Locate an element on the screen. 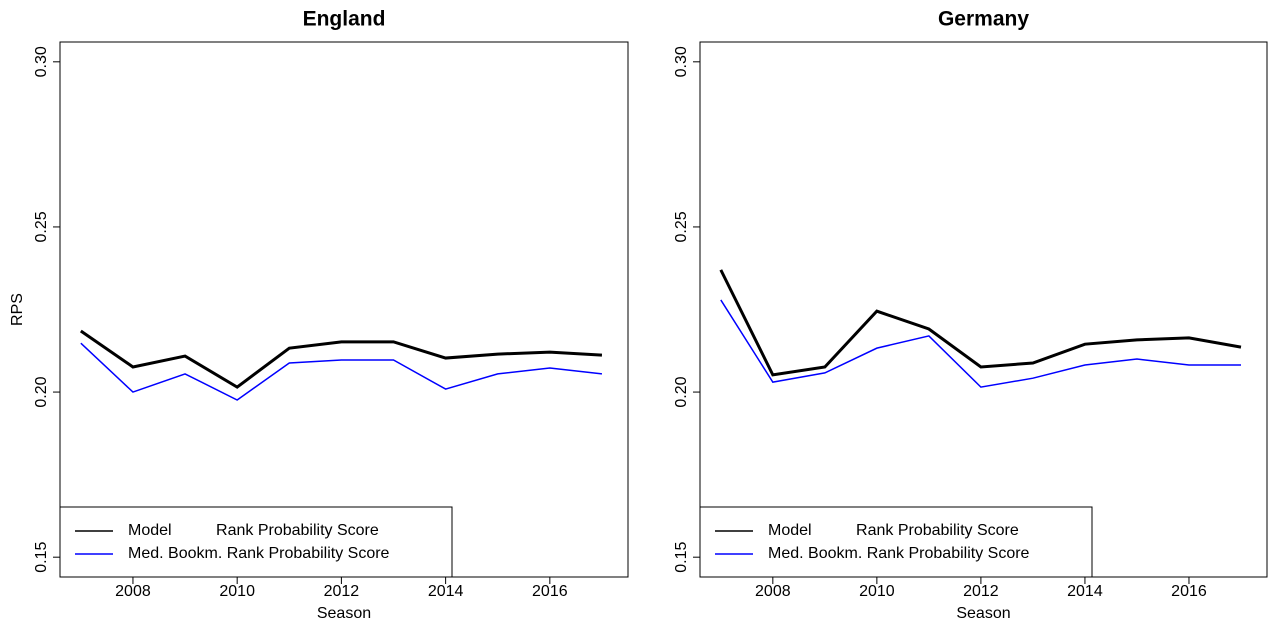 This screenshot has width=1273, height=630. y-axis-label: RPS is located at coordinates (17, 309).